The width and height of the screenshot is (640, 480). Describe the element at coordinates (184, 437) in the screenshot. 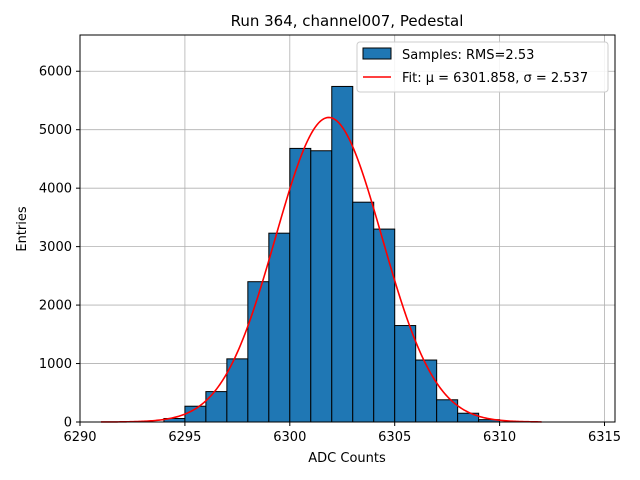

I see `x-tick-label-1: 6295` at that location.